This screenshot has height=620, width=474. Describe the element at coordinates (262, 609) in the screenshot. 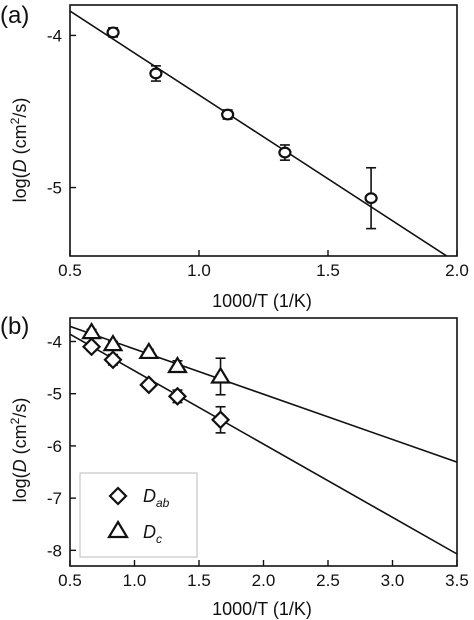

I see `panel-b-xlabel: 1000/T (1/K)` at that location.